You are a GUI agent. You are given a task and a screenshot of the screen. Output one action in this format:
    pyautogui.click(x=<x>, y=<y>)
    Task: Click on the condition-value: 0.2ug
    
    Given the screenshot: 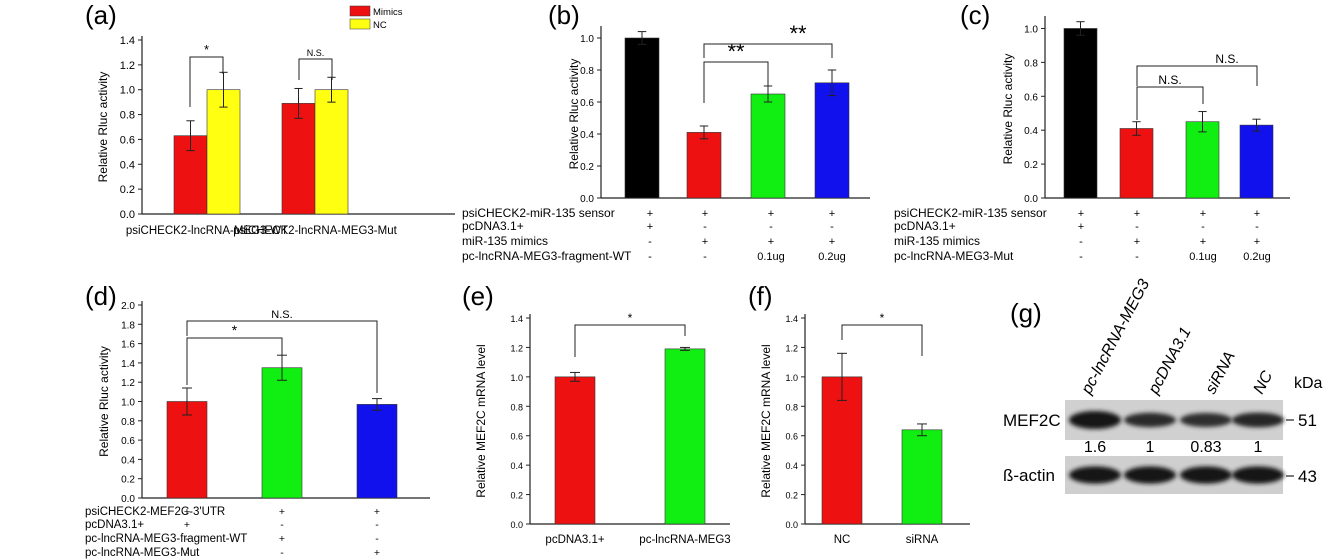 What is the action you would take?
    pyautogui.click(x=832, y=257)
    